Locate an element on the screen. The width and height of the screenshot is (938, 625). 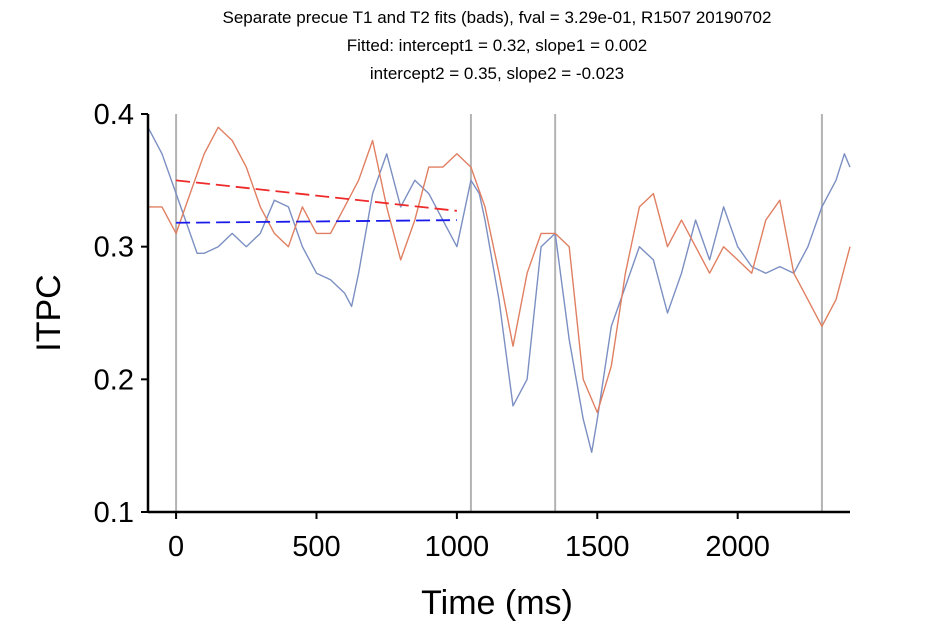
x-tick-label-0: 0 is located at coordinates (176, 547).